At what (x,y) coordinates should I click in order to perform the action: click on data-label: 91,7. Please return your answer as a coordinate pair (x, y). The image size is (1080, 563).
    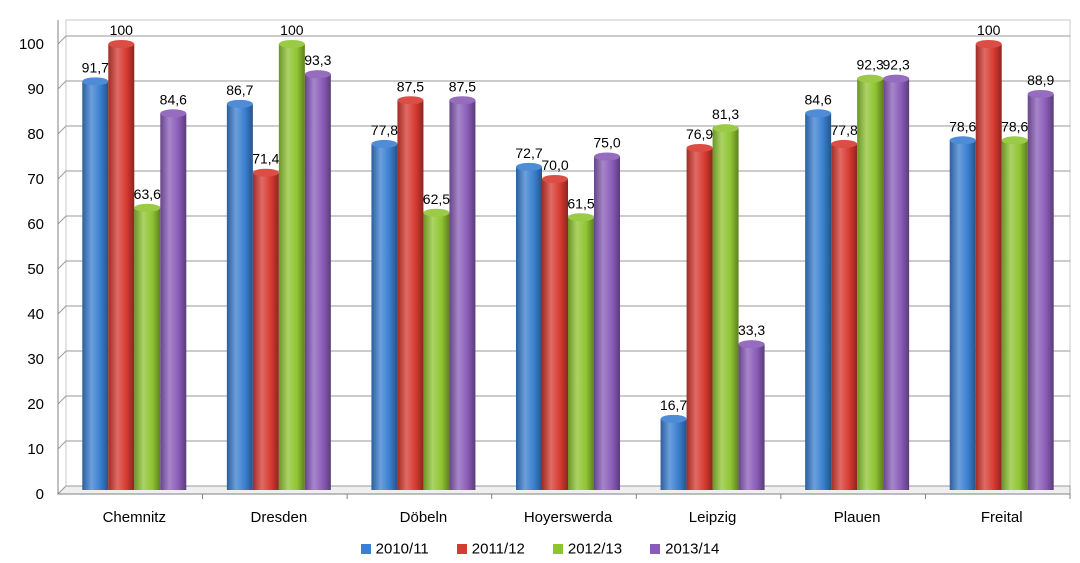
    Looking at the image, I should click on (95, 67).